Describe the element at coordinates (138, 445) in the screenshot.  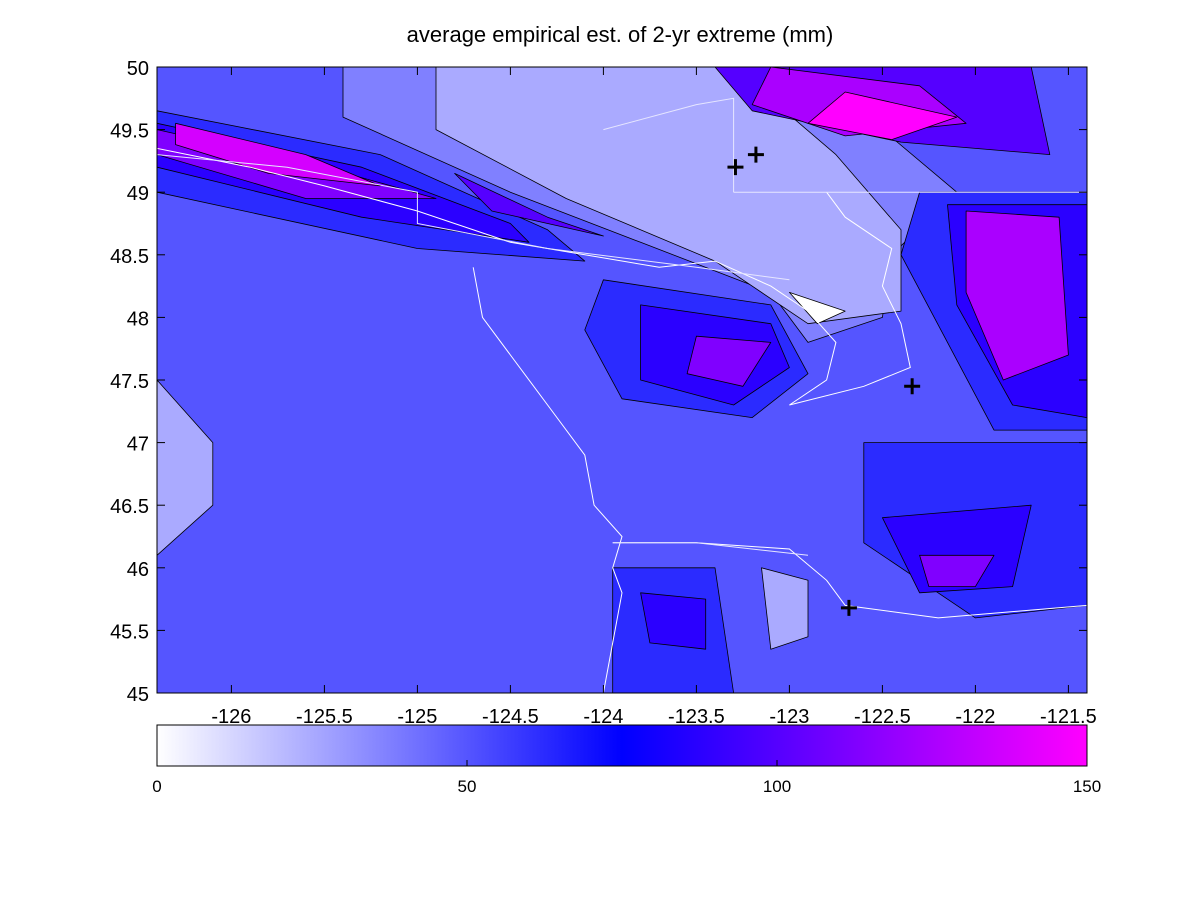
I see `y-tick-label-4: 47` at that location.